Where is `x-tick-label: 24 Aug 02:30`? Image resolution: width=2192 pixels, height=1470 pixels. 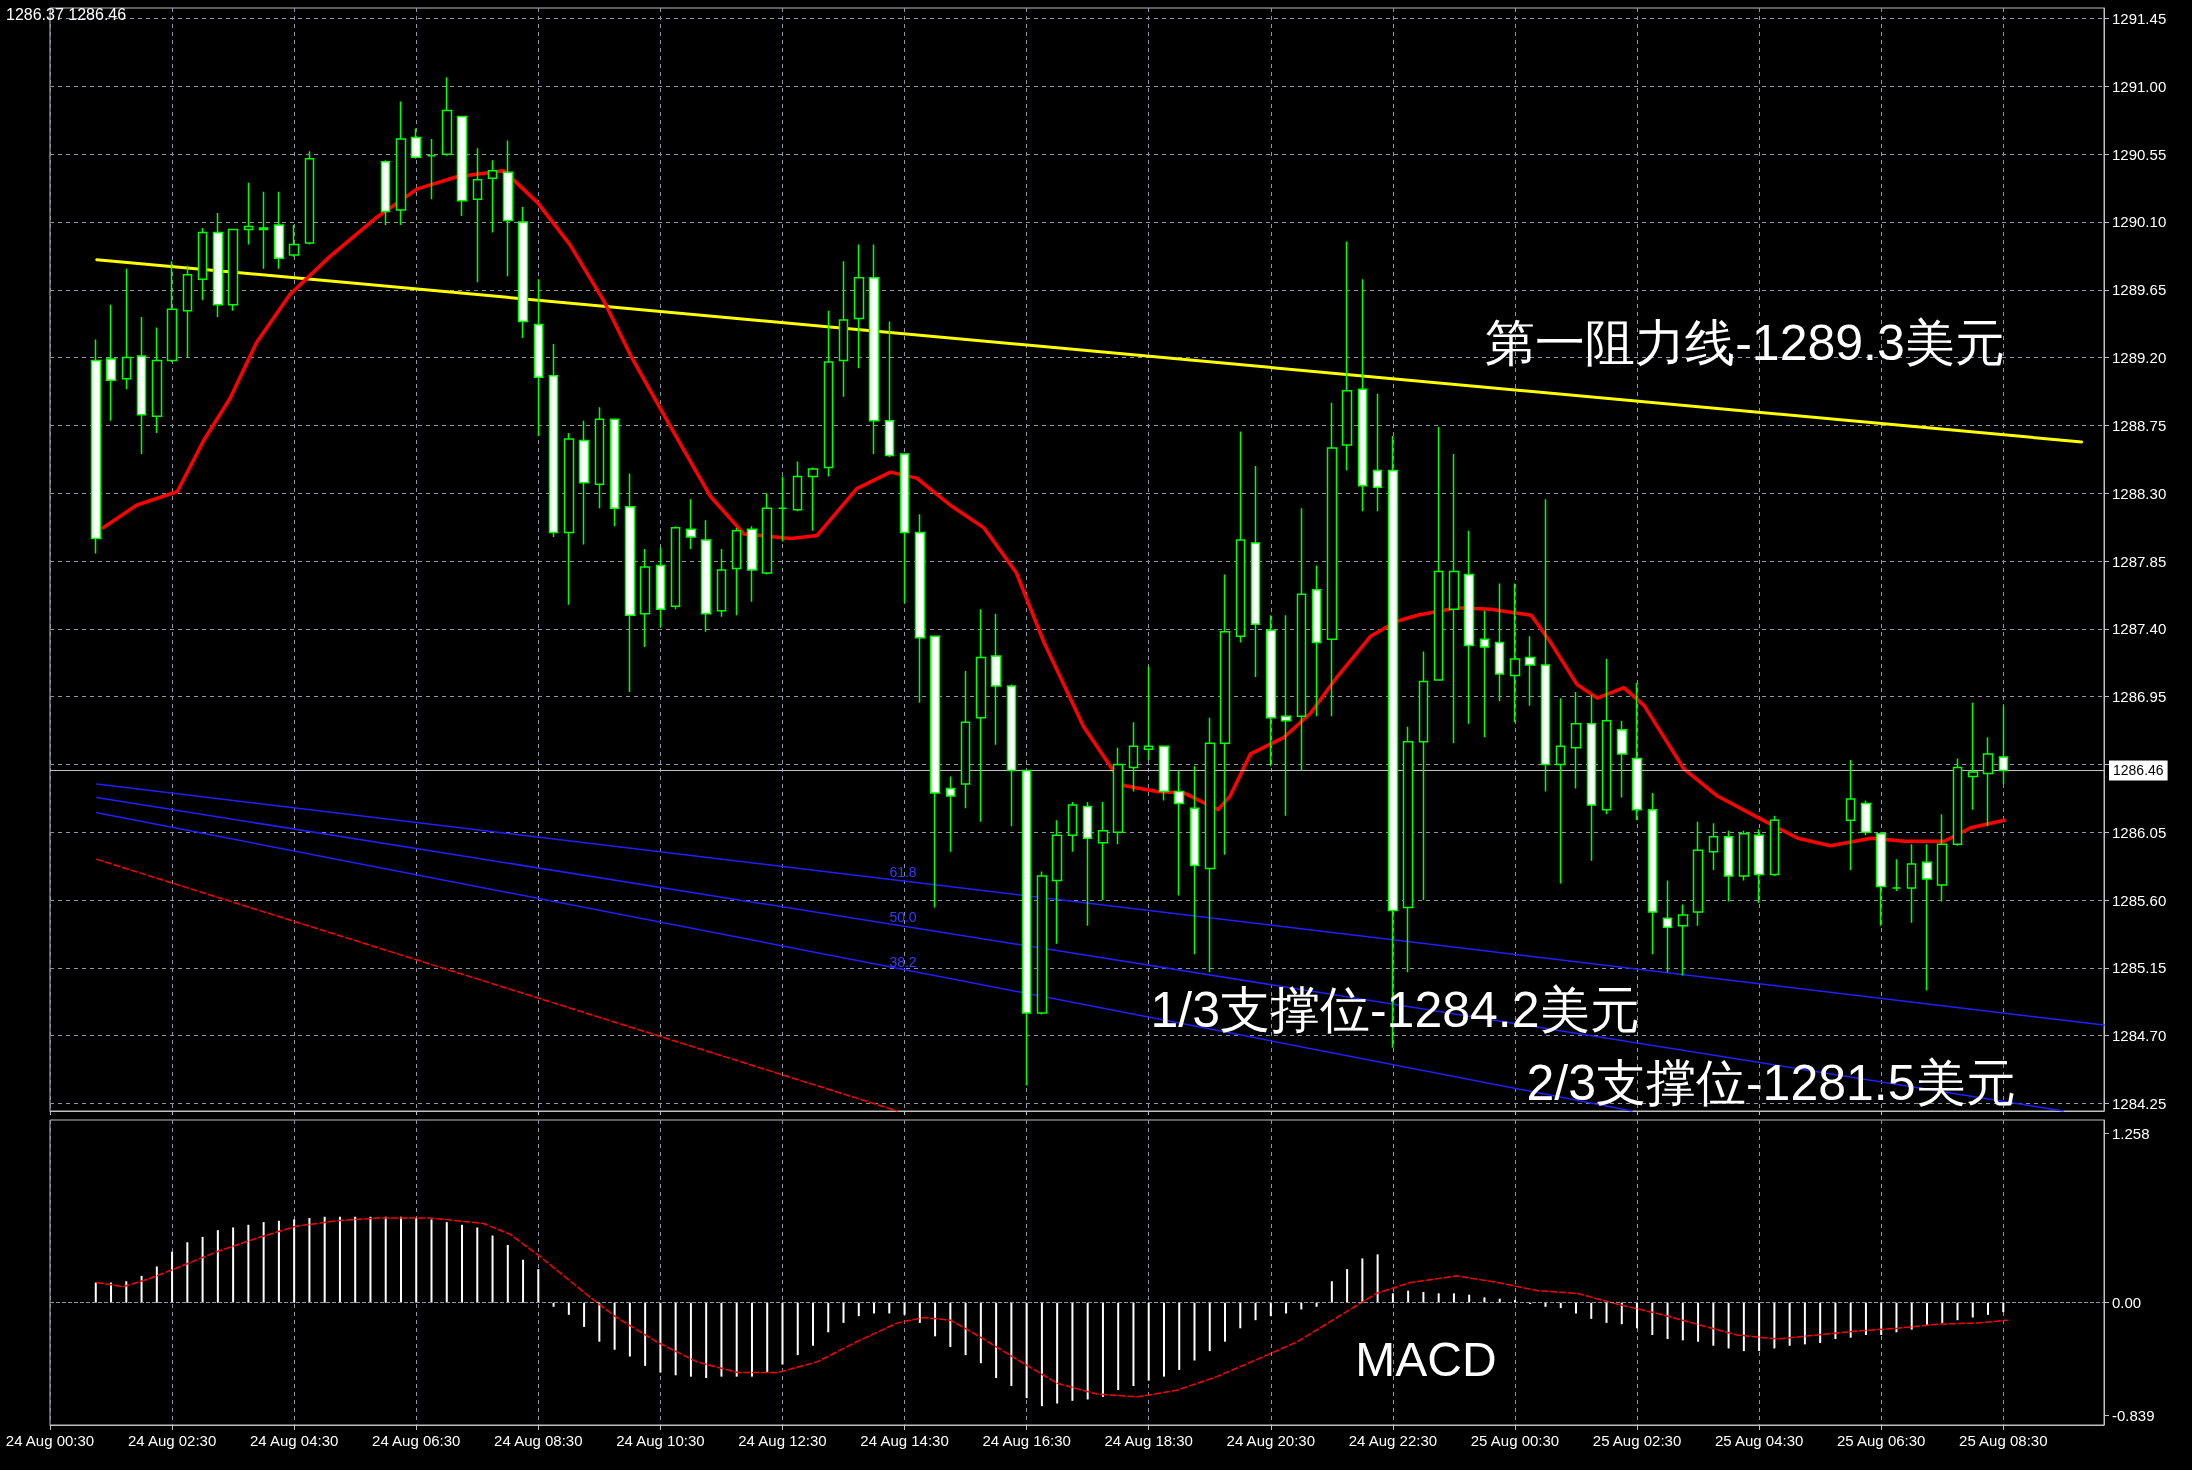
x-tick-label: 24 Aug 02:30 is located at coordinates (172, 1440).